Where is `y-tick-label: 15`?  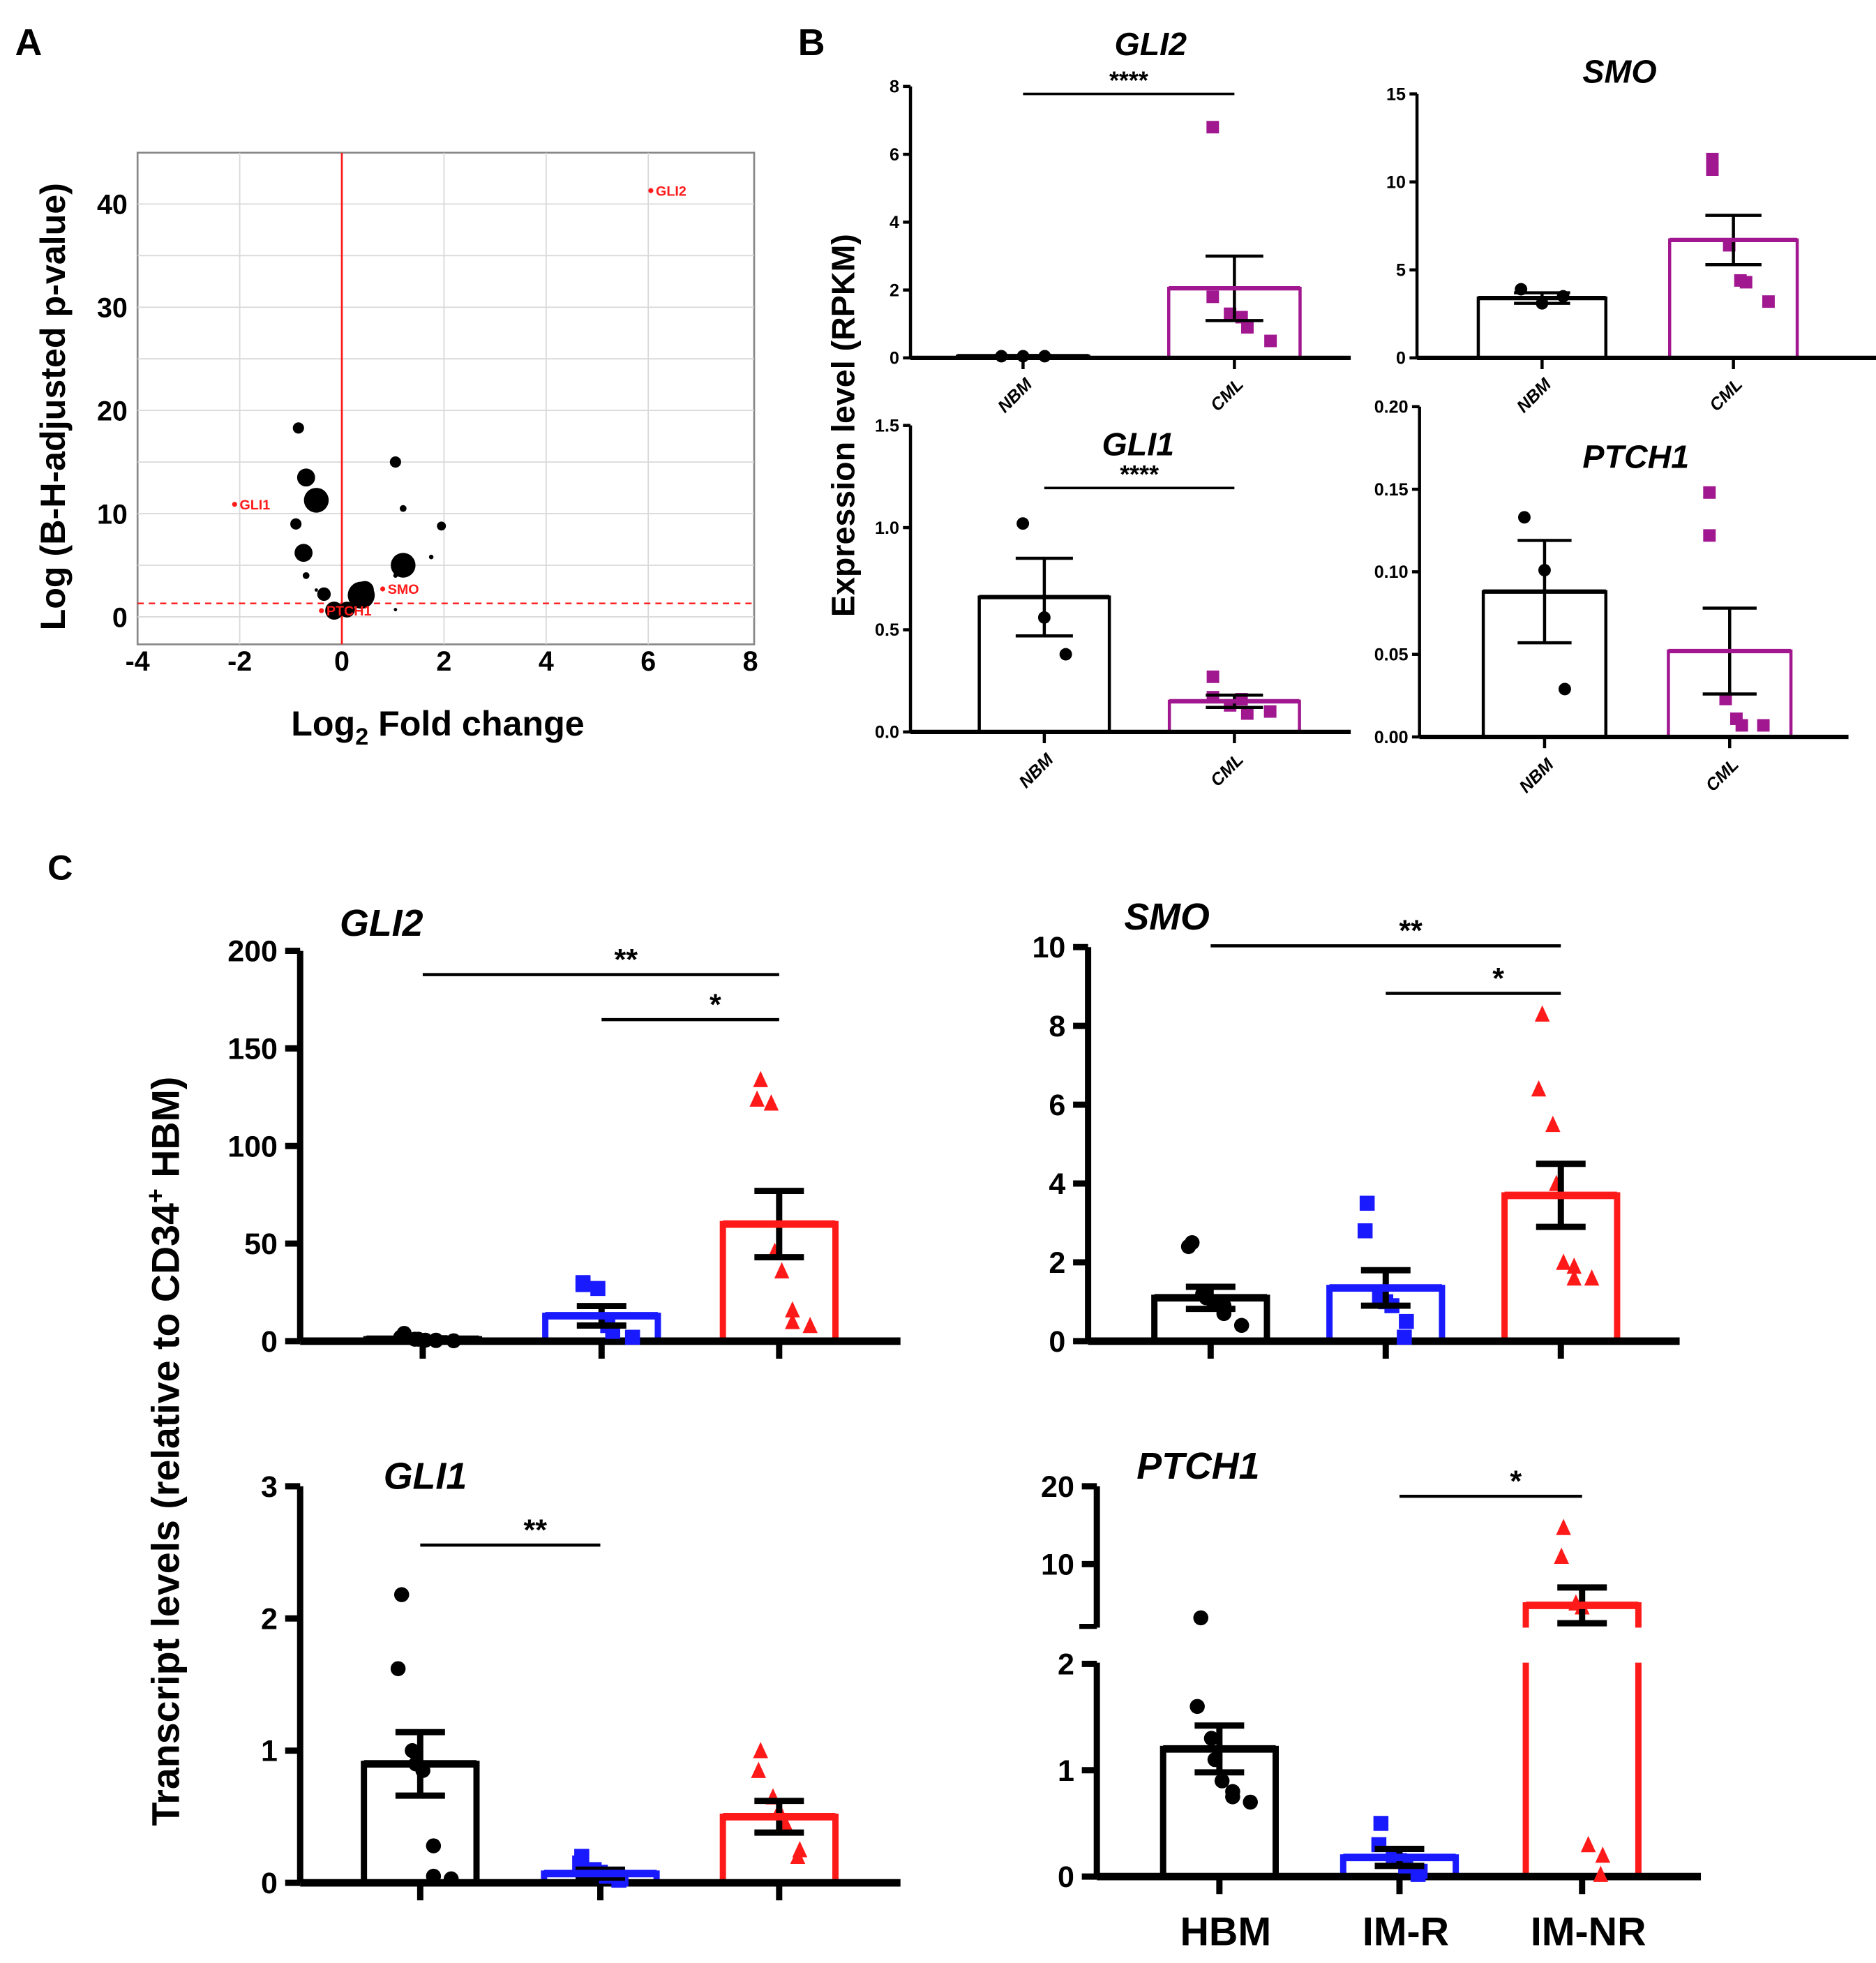
y-tick-label: 15 is located at coordinates (1396, 94).